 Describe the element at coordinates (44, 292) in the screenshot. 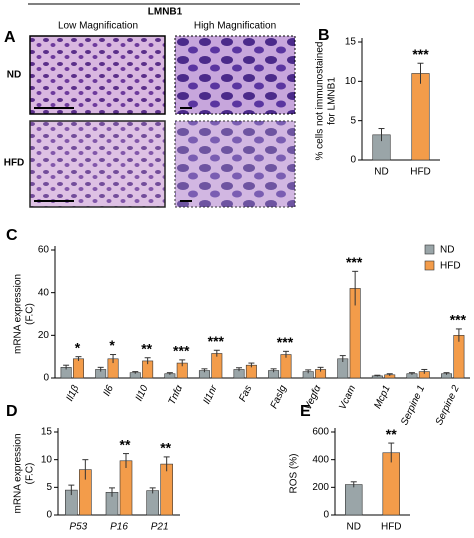

I see `y-tick-label: 40` at that location.